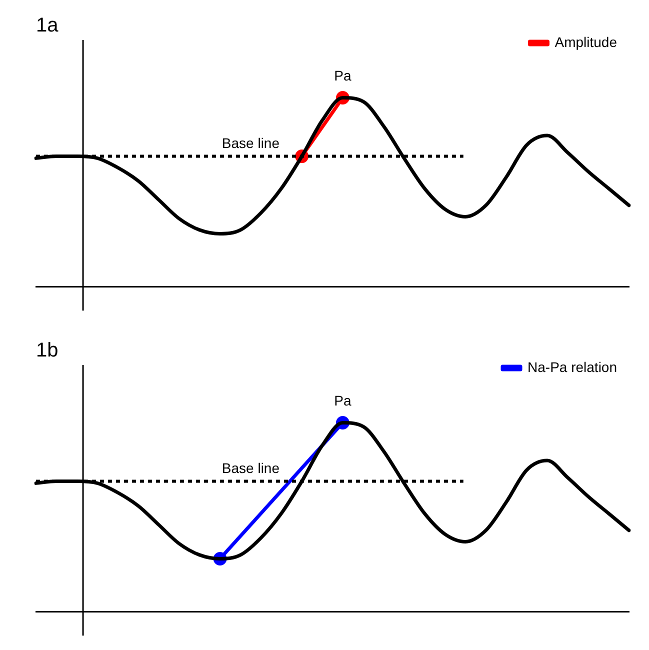 The height and width of the screenshot is (650, 649). What do you see at coordinates (573, 366) in the screenshot?
I see `legend-label: Na-Pa relation` at bounding box center [573, 366].